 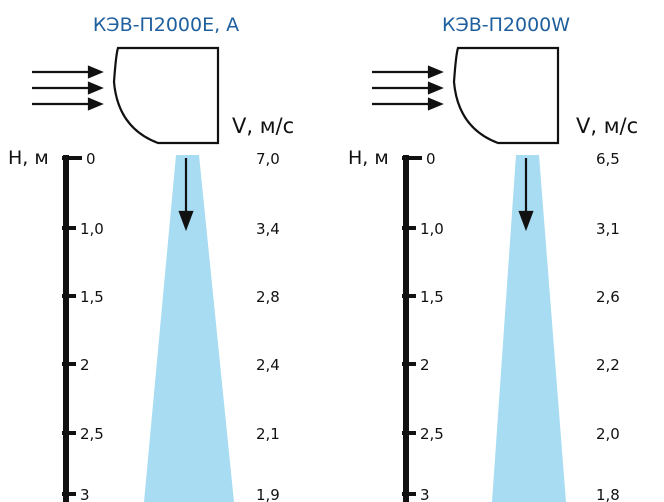 I want to click on speed-value: 3,4, so click(x=268, y=229).